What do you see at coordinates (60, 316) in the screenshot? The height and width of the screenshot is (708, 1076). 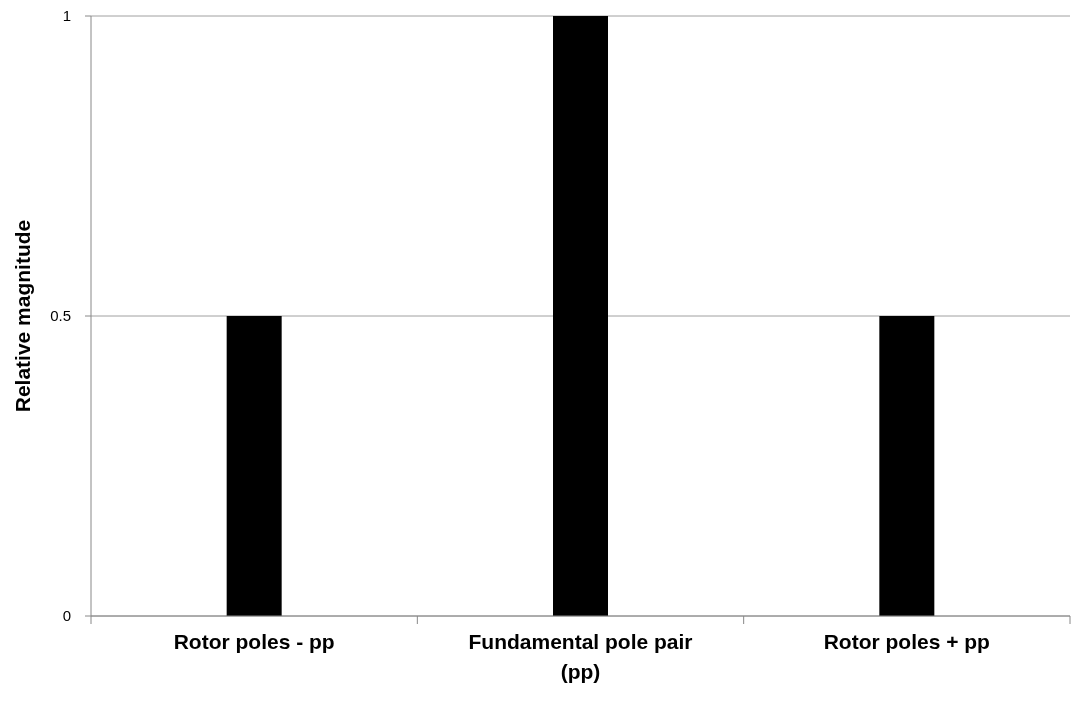 I see `y-tick-label: 0.5` at bounding box center [60, 316].